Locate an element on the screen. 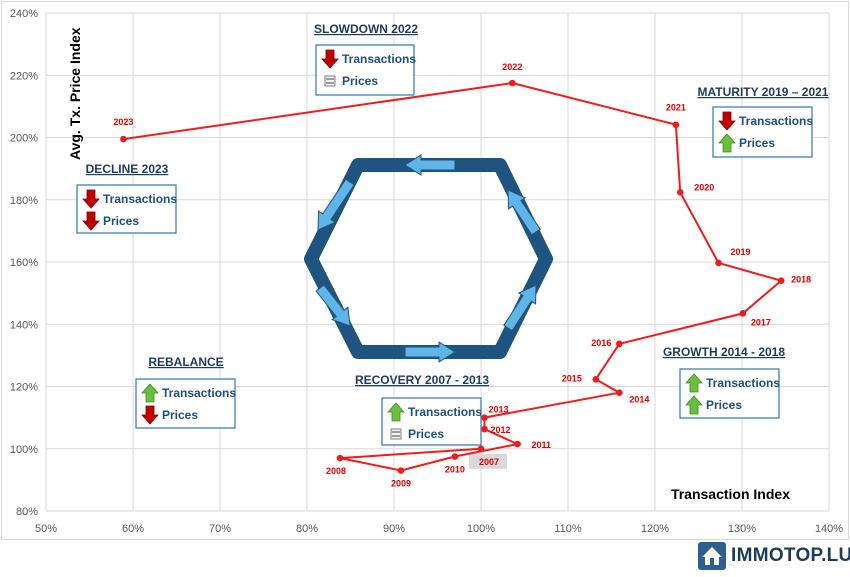 The height and width of the screenshot is (577, 850). cycle-diagram is located at coordinates (428, 258).